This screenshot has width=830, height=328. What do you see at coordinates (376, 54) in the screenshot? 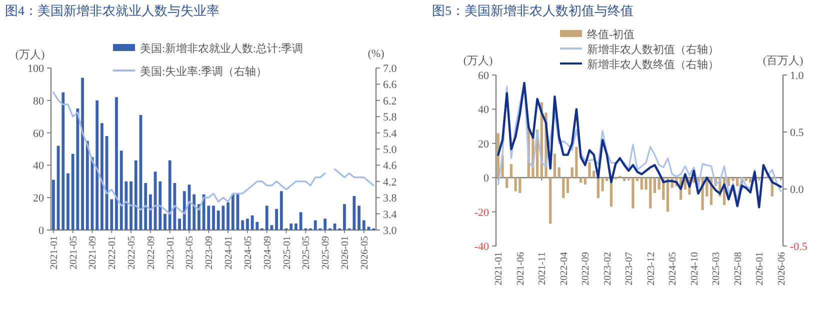
I see `y2-axis-title: (%)` at bounding box center [376, 54].